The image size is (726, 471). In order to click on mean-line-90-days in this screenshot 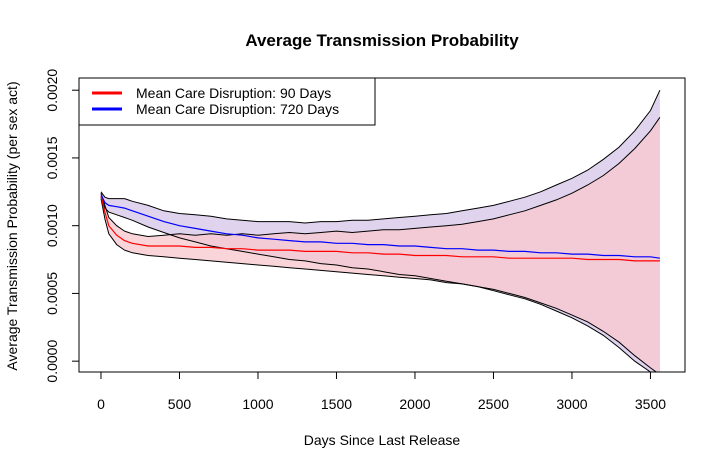, I will do `click(380, 228)`.